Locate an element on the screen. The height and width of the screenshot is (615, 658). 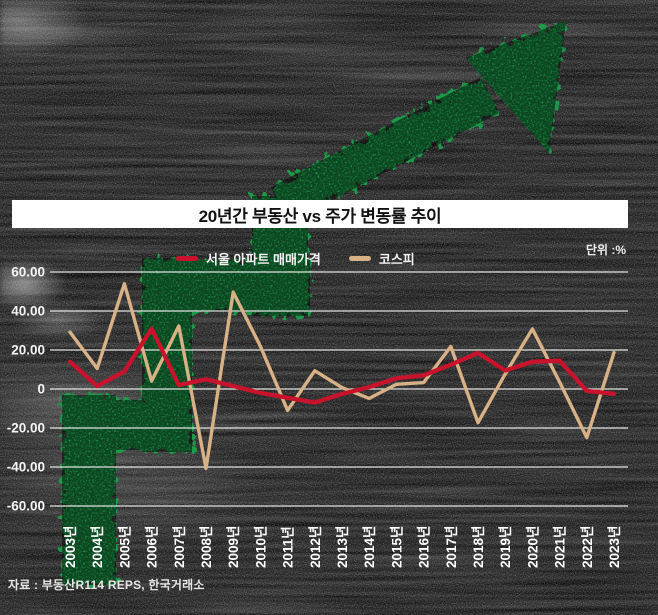
chart-title-bar: 20년간 부동산 vs 주가 변동률 추이 is located at coordinates (320, 214).